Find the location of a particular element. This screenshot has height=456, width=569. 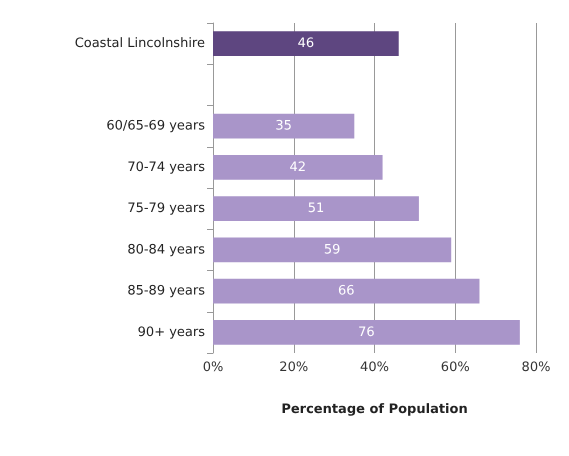

data-label: 76 is located at coordinates (366, 332).